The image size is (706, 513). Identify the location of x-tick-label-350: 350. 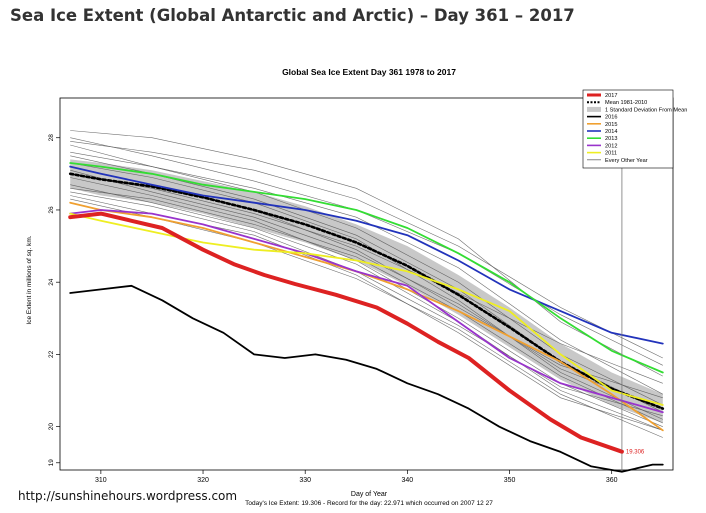
(510, 480).